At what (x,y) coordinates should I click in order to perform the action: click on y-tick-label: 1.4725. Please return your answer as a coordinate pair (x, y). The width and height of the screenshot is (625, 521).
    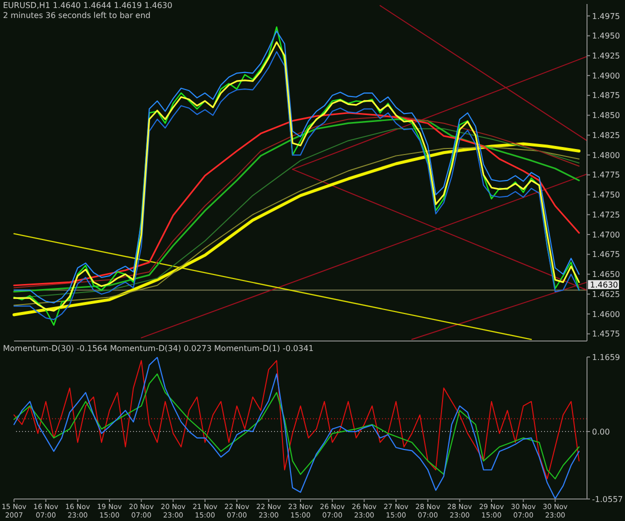
    Looking at the image, I should click on (606, 215).